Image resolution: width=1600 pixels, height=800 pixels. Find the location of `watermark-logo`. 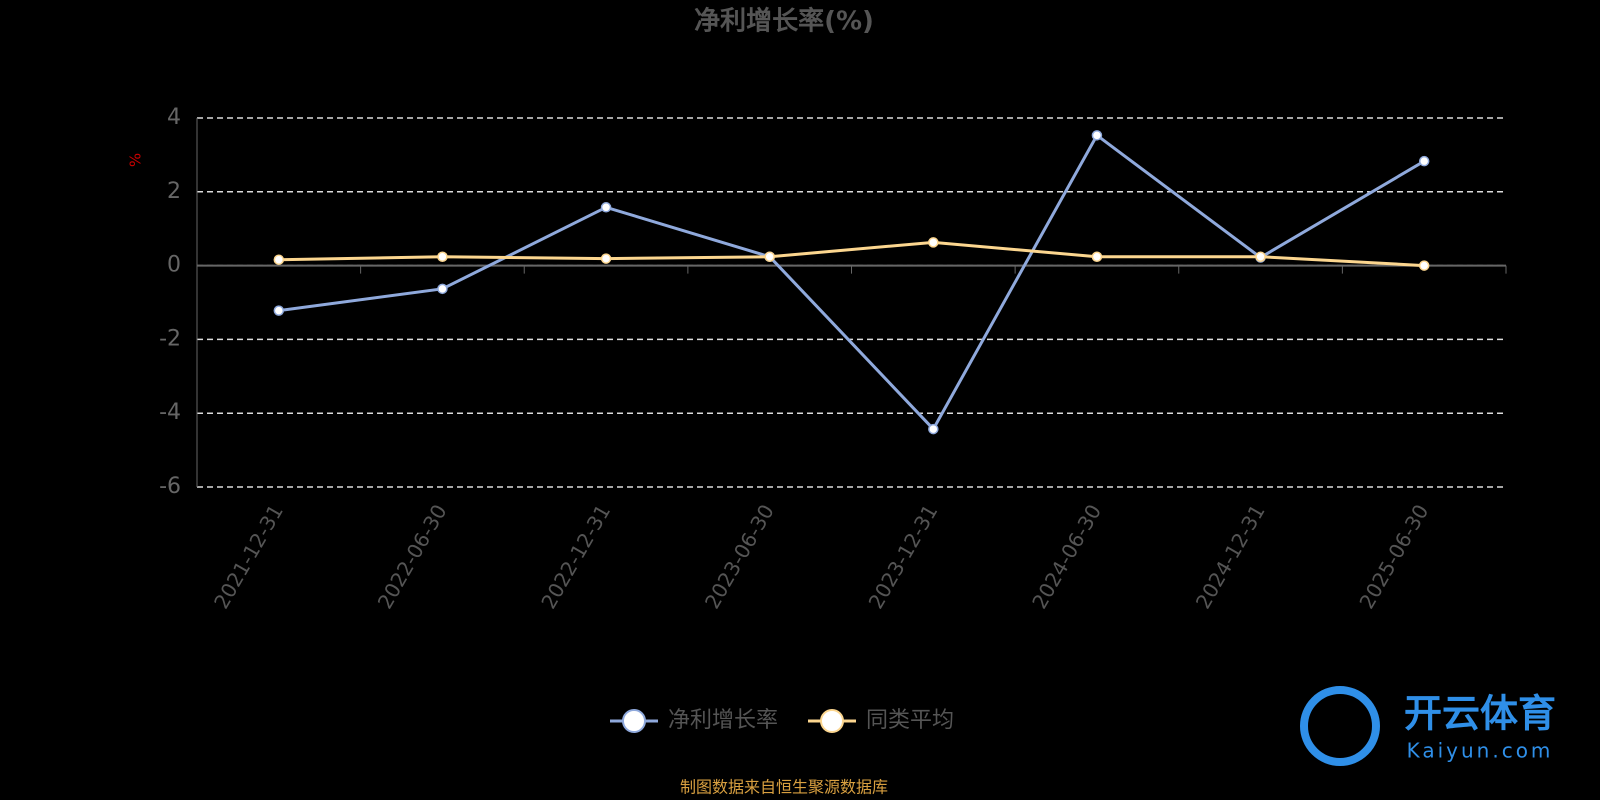

watermark-logo is located at coordinates (1340, 726).